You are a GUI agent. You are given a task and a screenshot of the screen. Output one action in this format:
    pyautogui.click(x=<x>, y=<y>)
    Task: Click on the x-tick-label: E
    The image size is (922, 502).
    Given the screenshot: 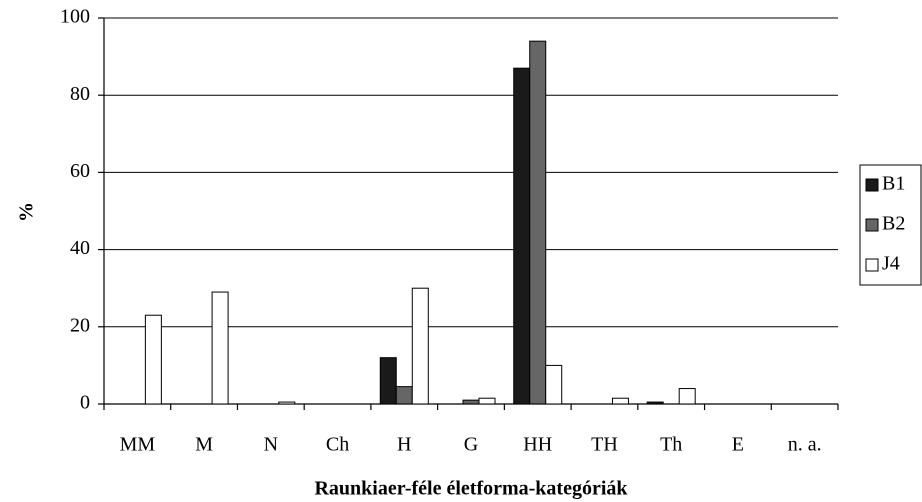 What is the action you would take?
    pyautogui.click(x=738, y=445)
    